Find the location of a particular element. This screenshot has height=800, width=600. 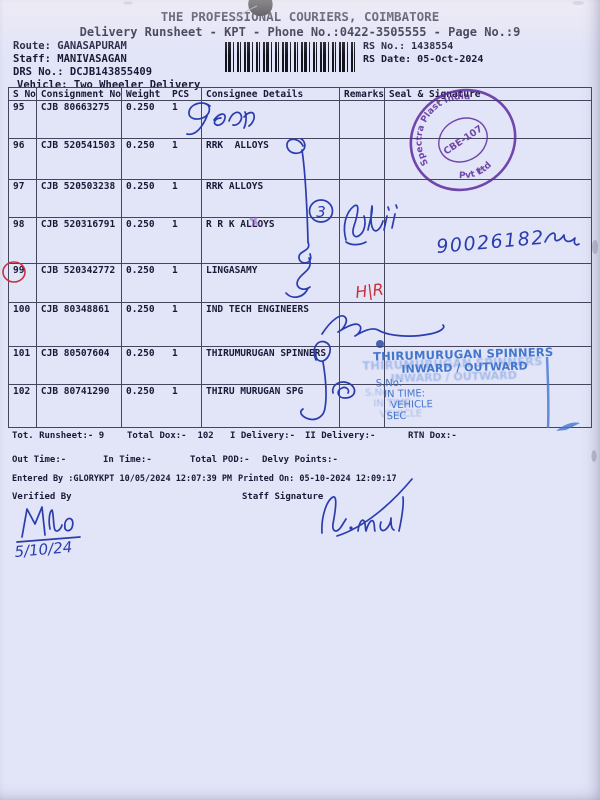

cell-consignee: LINGASAMY is located at coordinates (270, 283).